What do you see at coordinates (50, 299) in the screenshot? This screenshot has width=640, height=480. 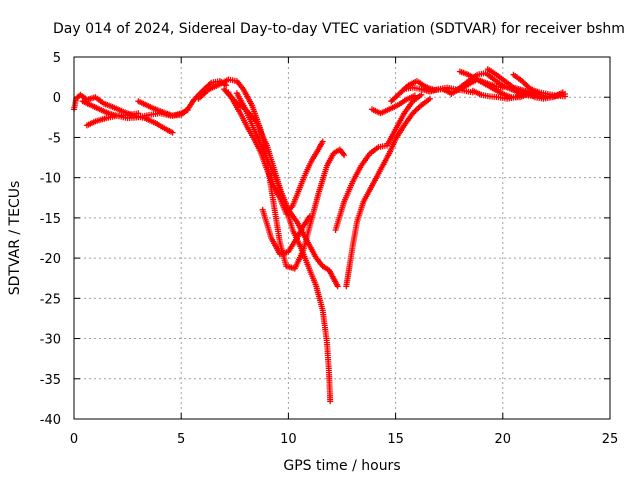 I see `y-tick-label: -25` at bounding box center [50, 299].